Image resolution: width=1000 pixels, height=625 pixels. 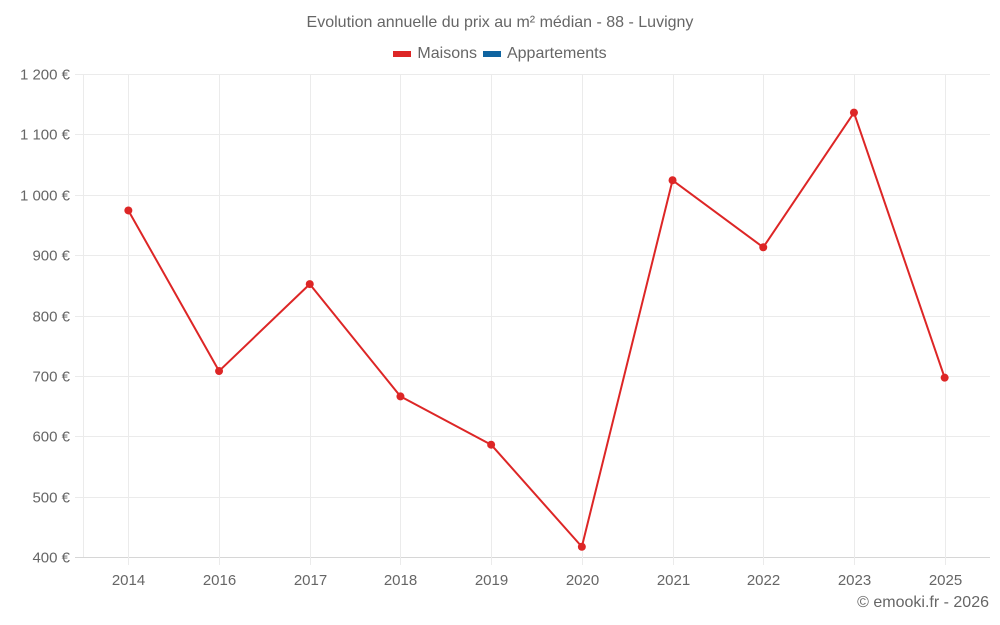 I want to click on data-point-2020, so click(x=581, y=546).